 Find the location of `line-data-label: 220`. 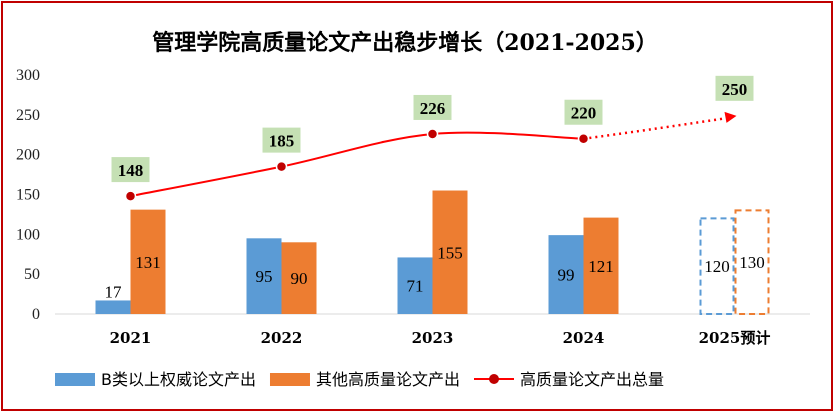

line-data-label: 220 is located at coordinates (584, 113).